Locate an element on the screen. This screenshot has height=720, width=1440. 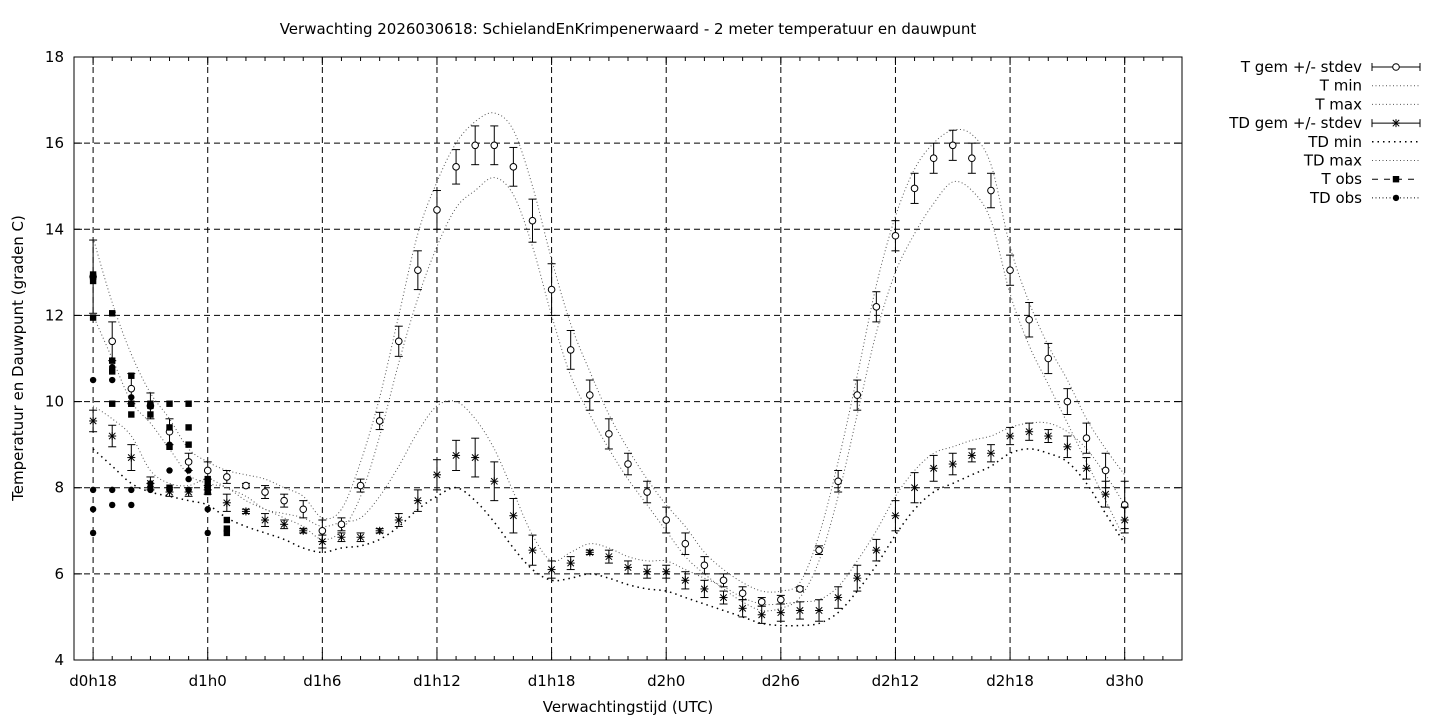
x-tick-label: d2h6 is located at coordinates (781, 681).